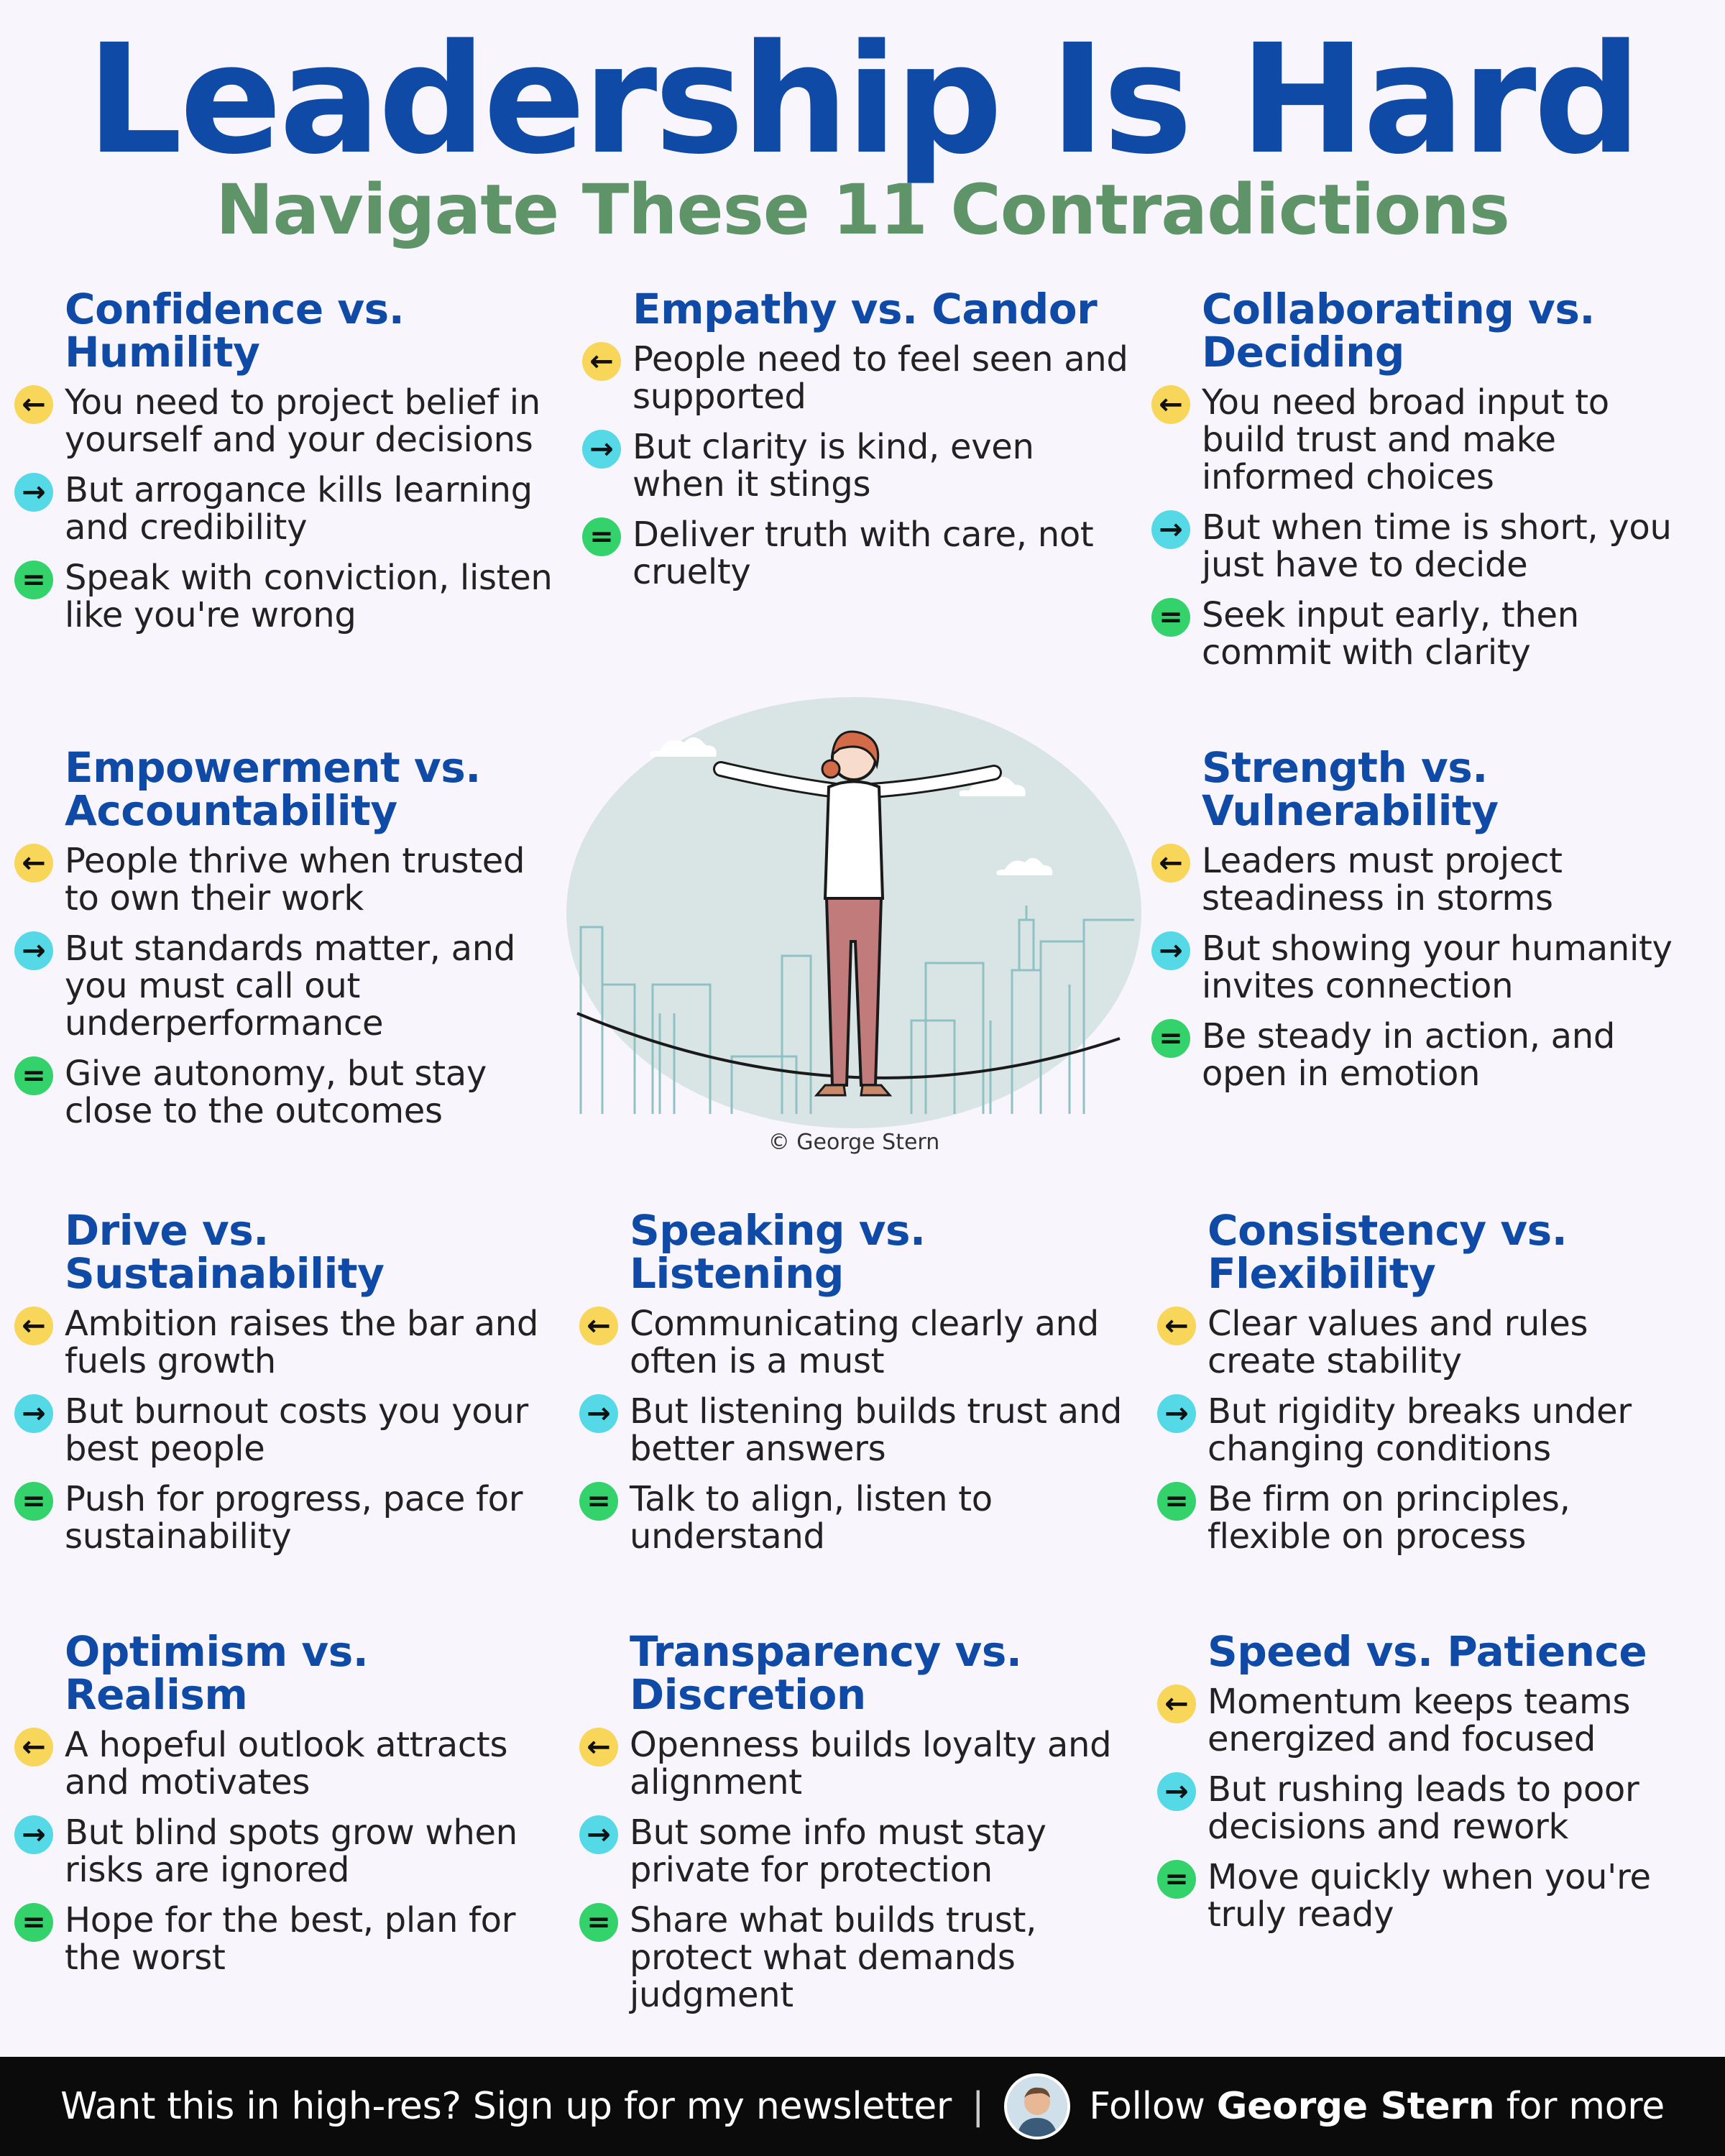 Image resolution: width=1725 pixels, height=2156 pixels. I want to click on block-item-equals: = Hope for the best, plan for the worst, so click(287, 1939).